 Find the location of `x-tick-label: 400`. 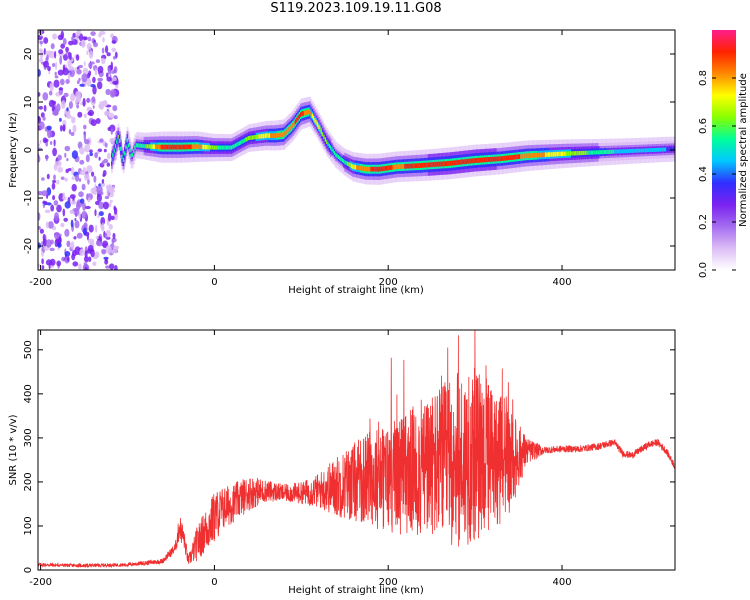

x-tick-label: 400 is located at coordinates (561, 582).